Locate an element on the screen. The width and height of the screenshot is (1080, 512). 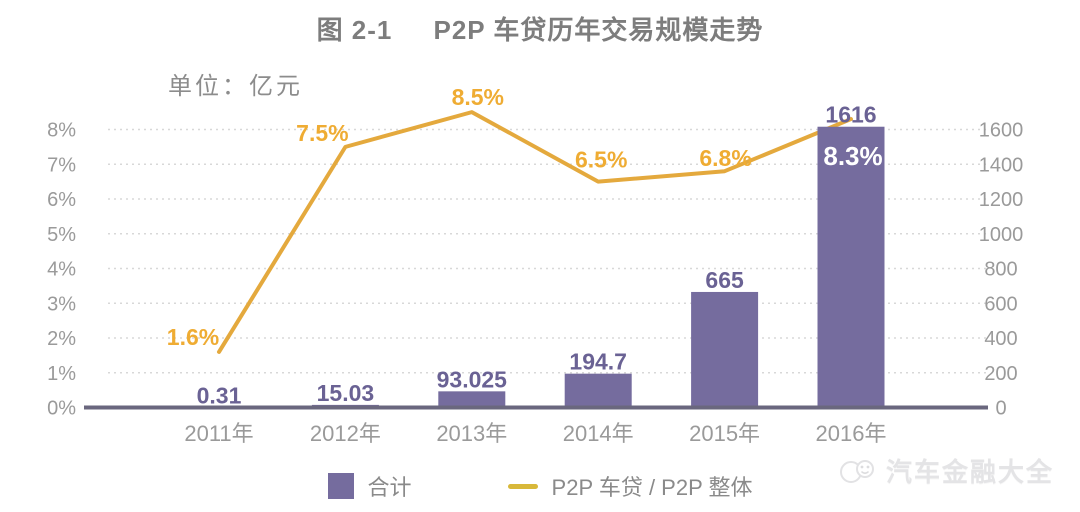
bar-2013年 is located at coordinates (472, 399).